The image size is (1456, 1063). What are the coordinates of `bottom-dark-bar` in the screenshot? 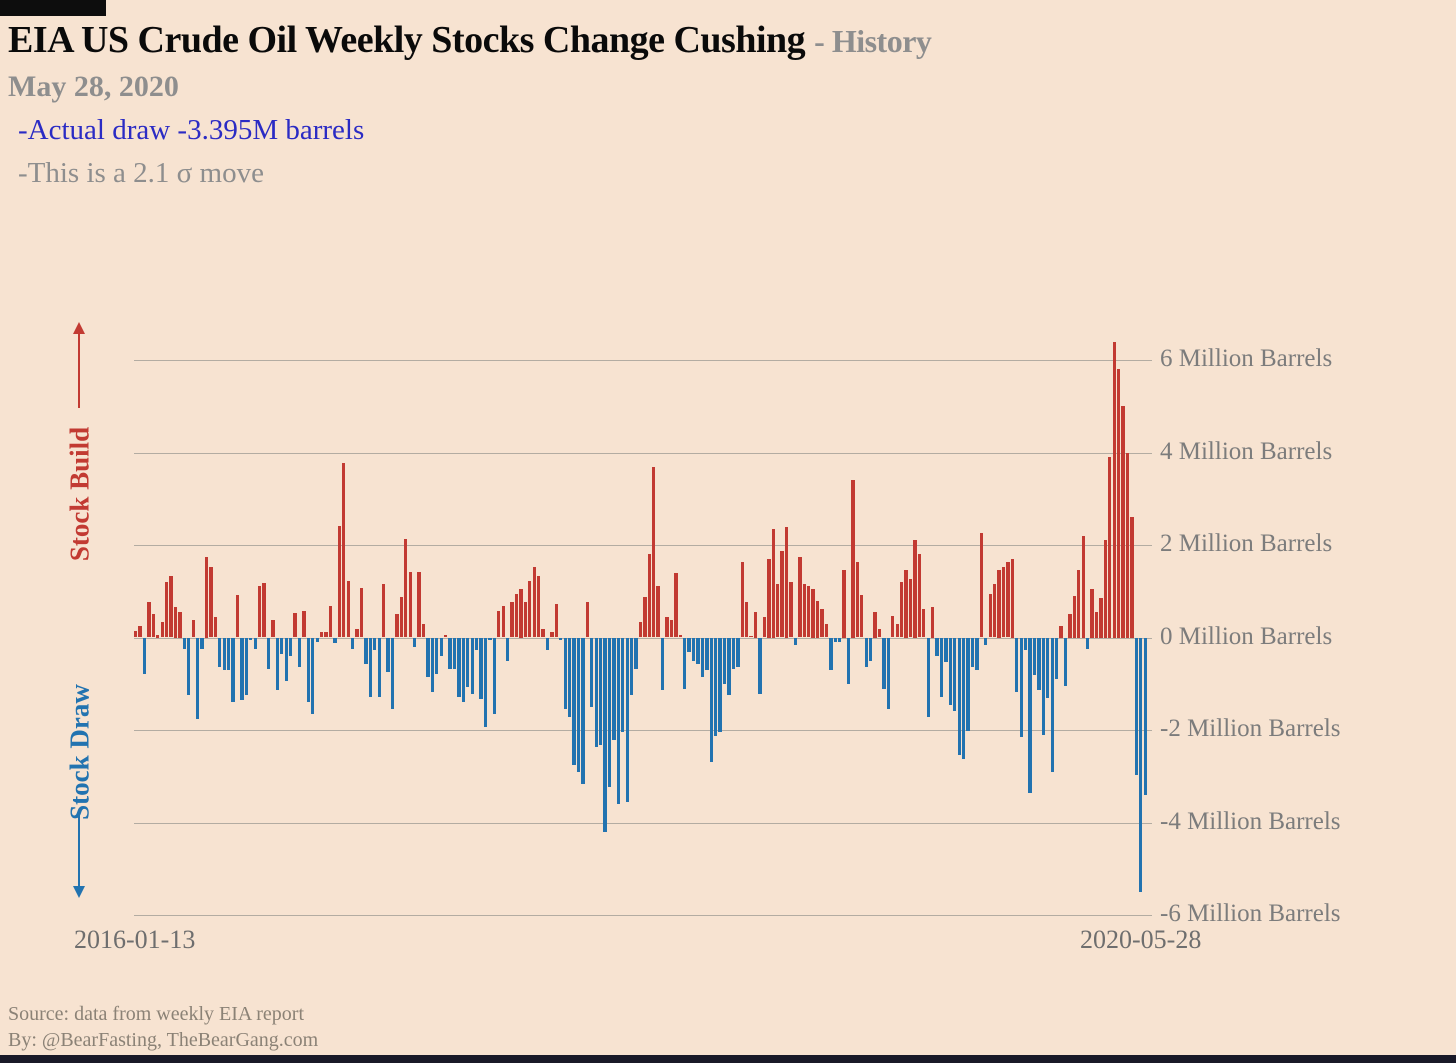 It's located at (728, 1059).